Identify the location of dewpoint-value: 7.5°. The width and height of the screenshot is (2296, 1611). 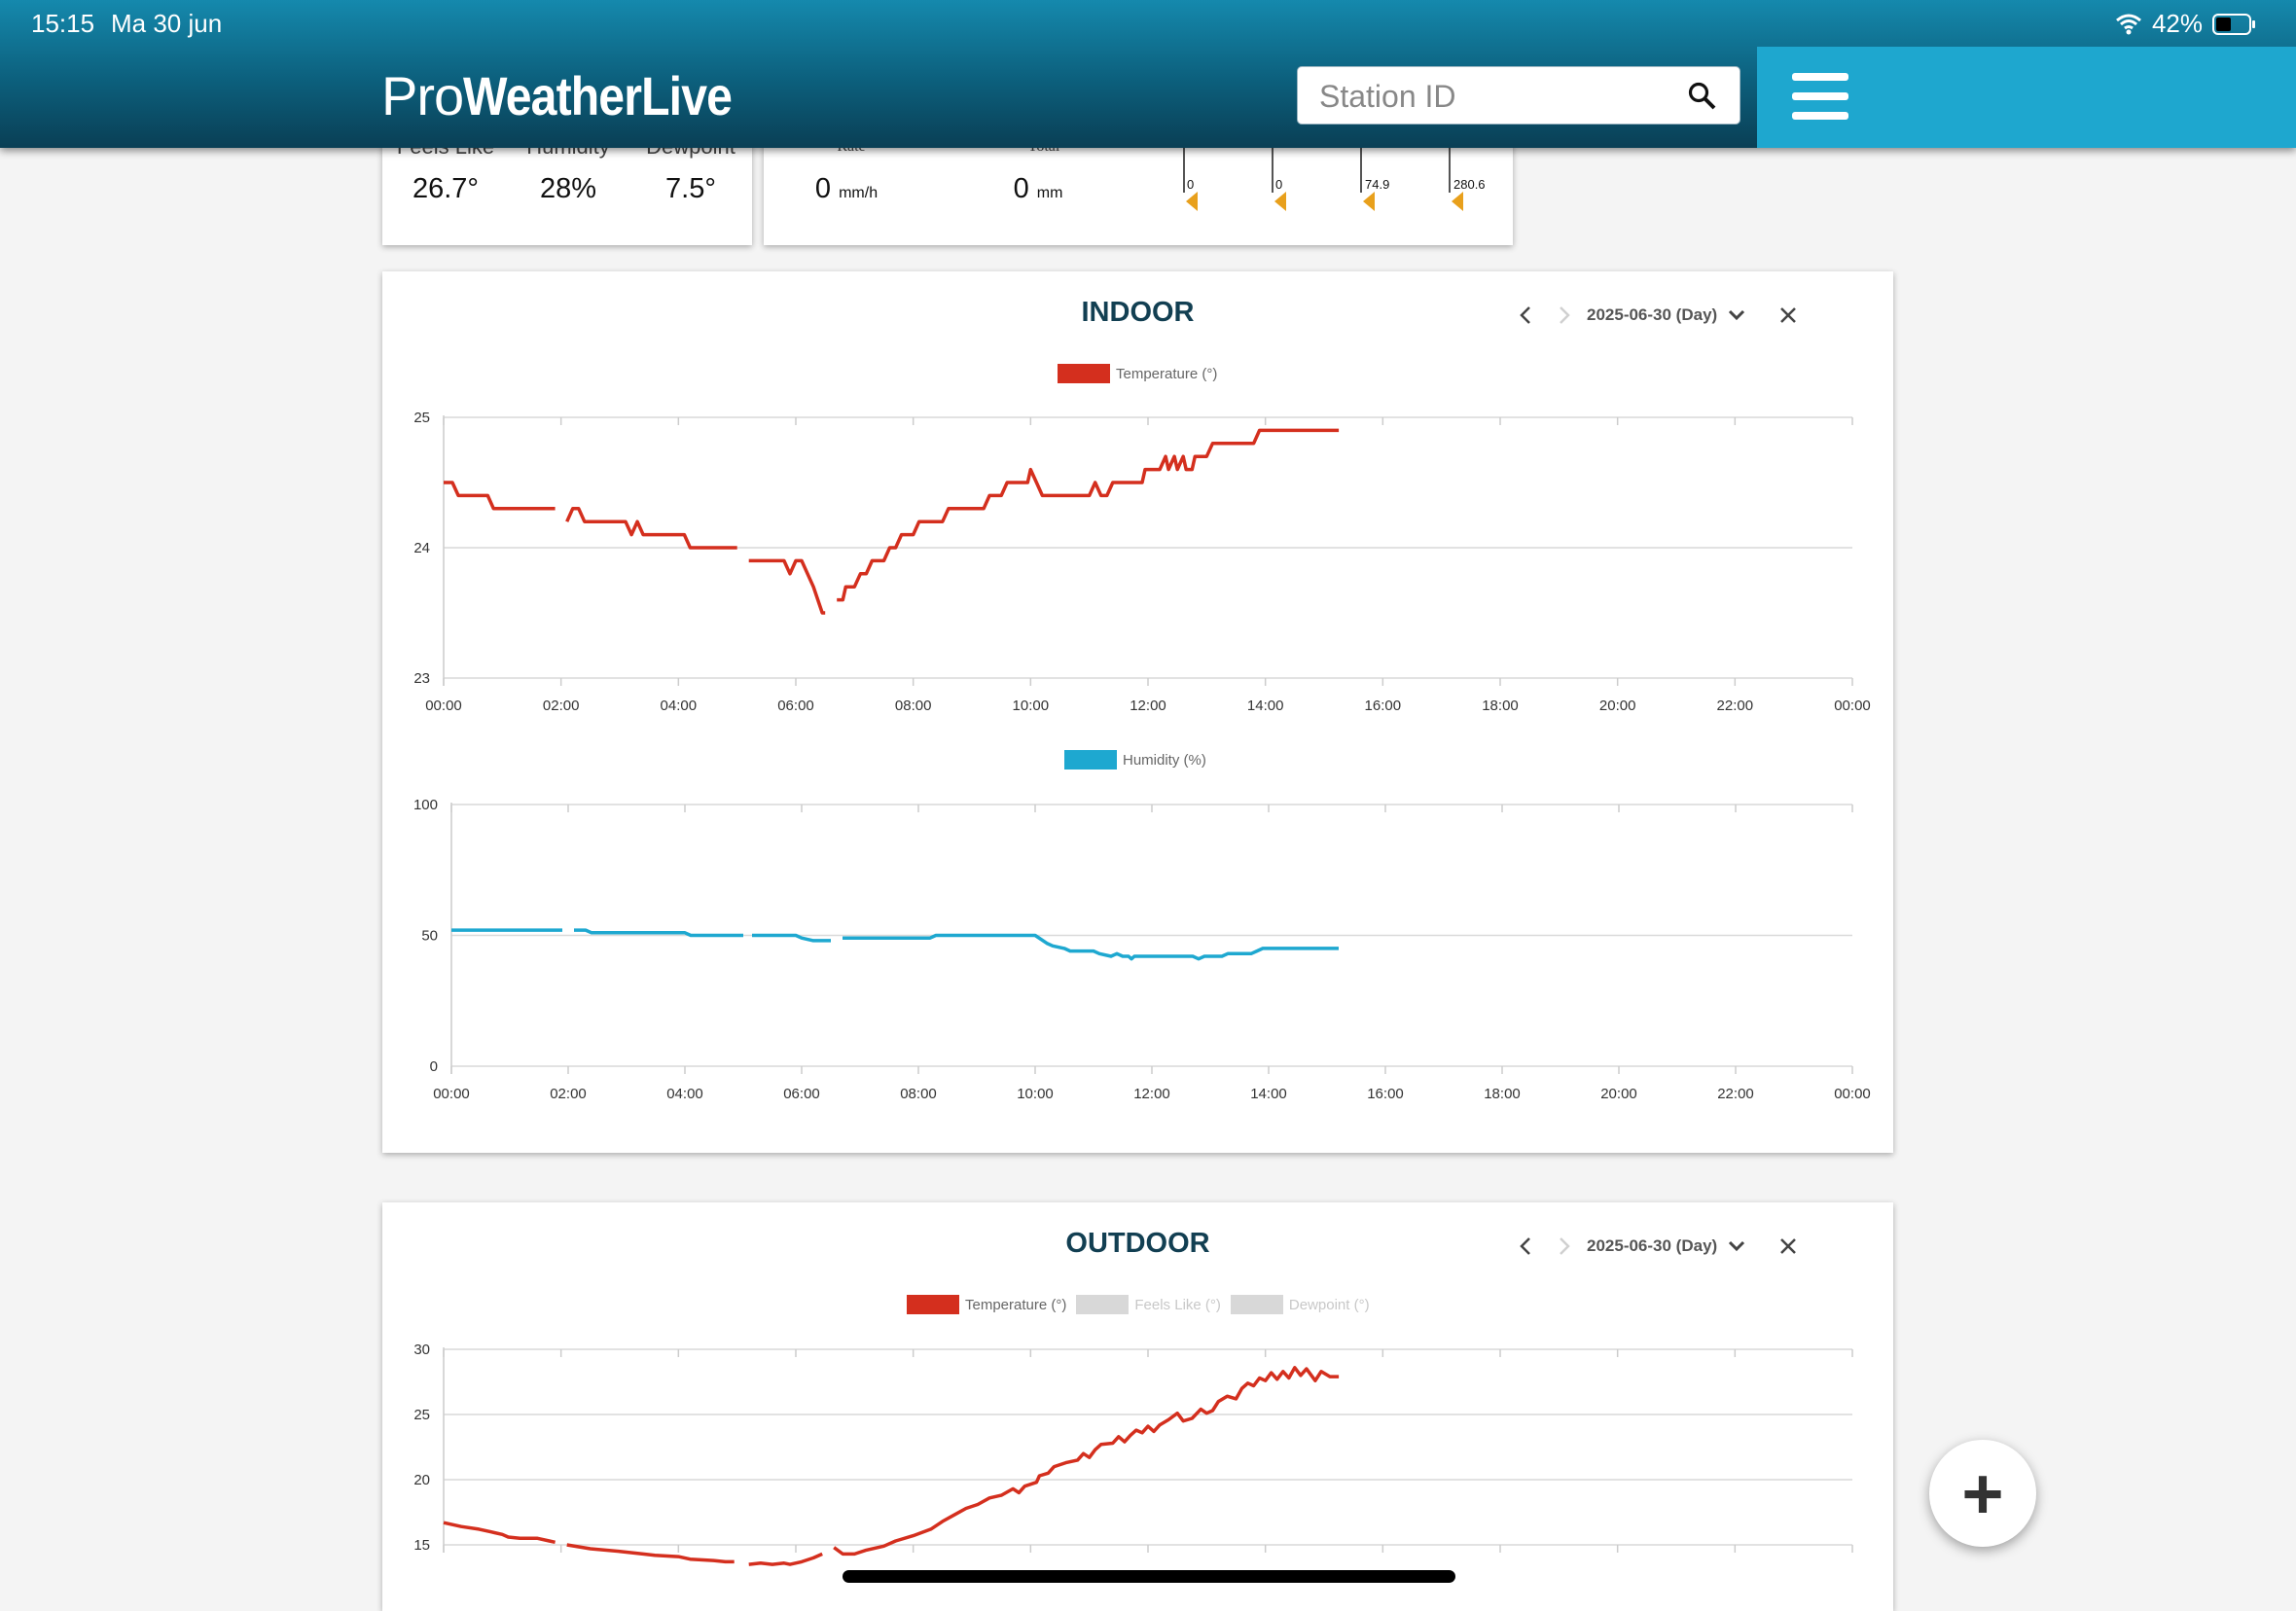
(690, 188).